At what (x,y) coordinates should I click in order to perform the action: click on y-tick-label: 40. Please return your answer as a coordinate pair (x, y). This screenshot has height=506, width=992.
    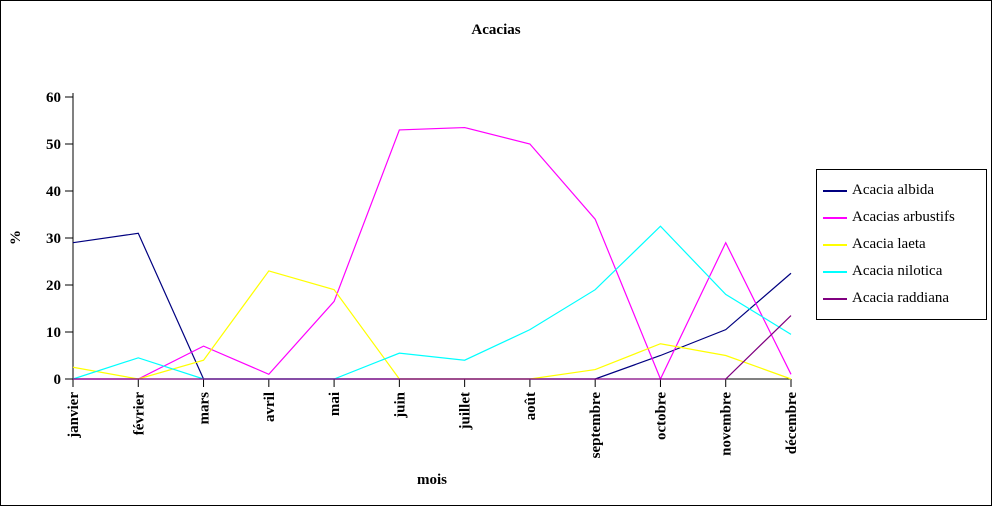
    Looking at the image, I should click on (53, 192).